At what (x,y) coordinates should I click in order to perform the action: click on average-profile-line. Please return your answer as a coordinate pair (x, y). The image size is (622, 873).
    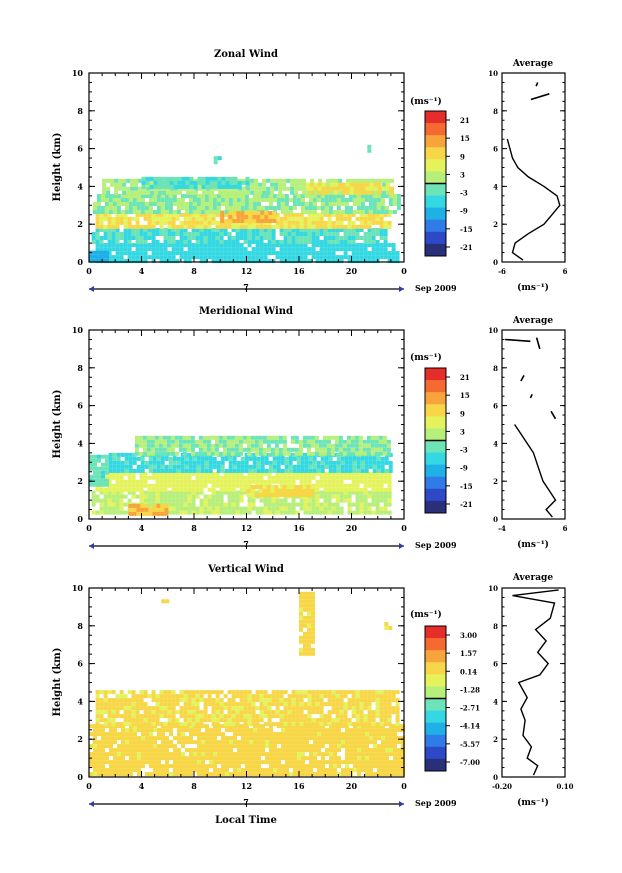
    Looking at the image, I should click on (533, 199).